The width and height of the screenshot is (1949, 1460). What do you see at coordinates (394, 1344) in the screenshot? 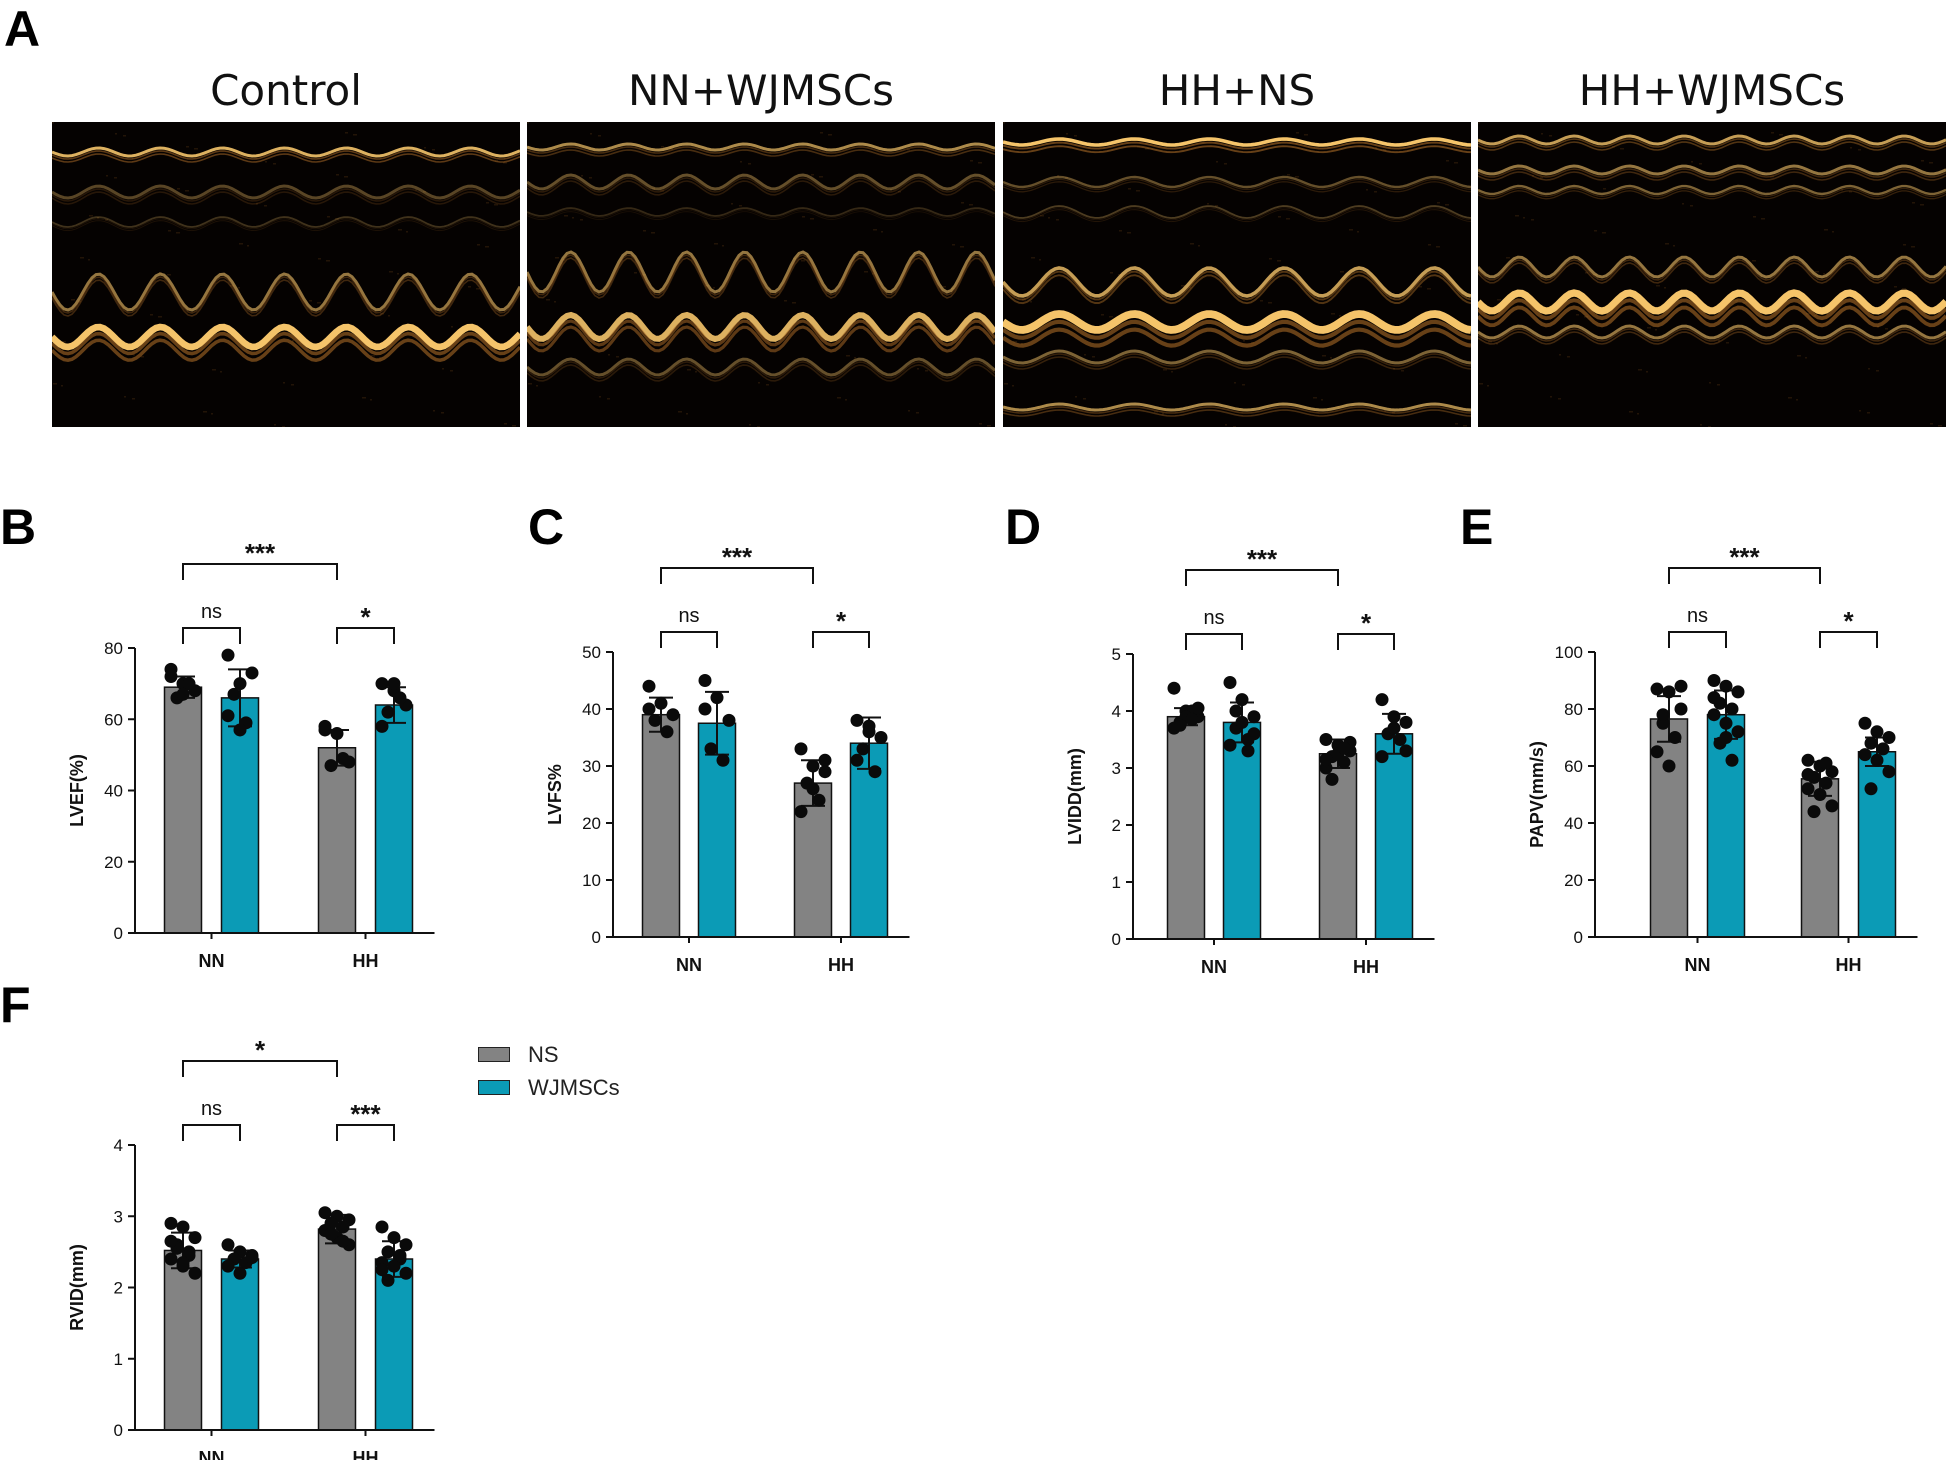
I see `chart-f-bar-hh-wjmscs` at bounding box center [394, 1344].